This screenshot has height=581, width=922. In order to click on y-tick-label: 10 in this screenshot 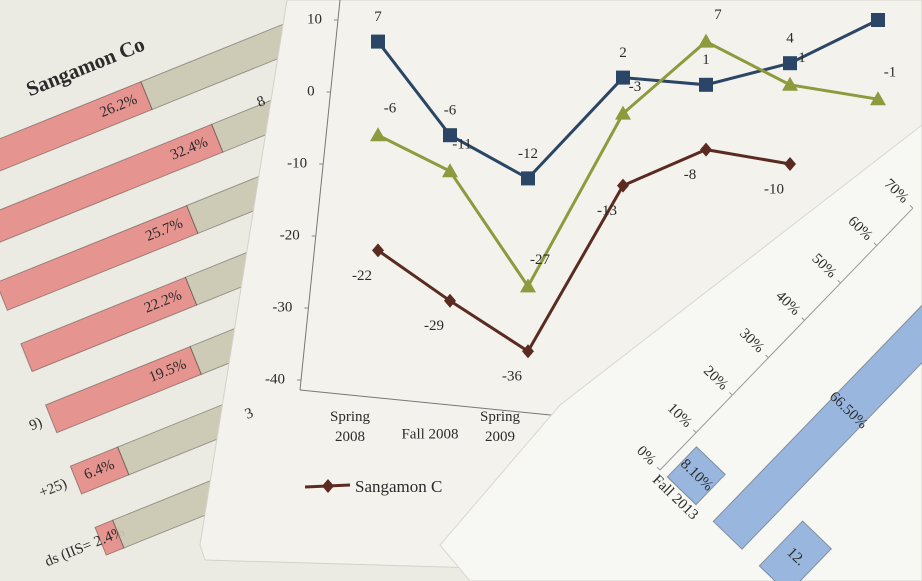, I will do `click(314, 19)`.